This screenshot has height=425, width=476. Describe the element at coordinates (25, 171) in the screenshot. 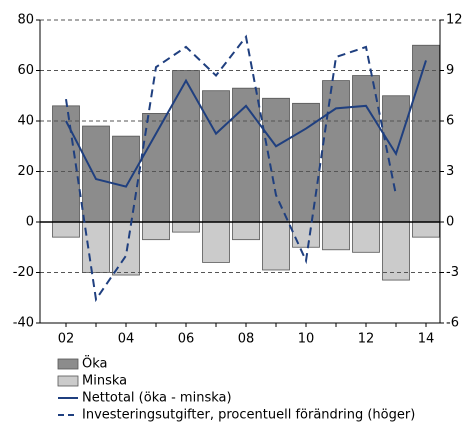

I see `y-tick-label: 20` at that location.